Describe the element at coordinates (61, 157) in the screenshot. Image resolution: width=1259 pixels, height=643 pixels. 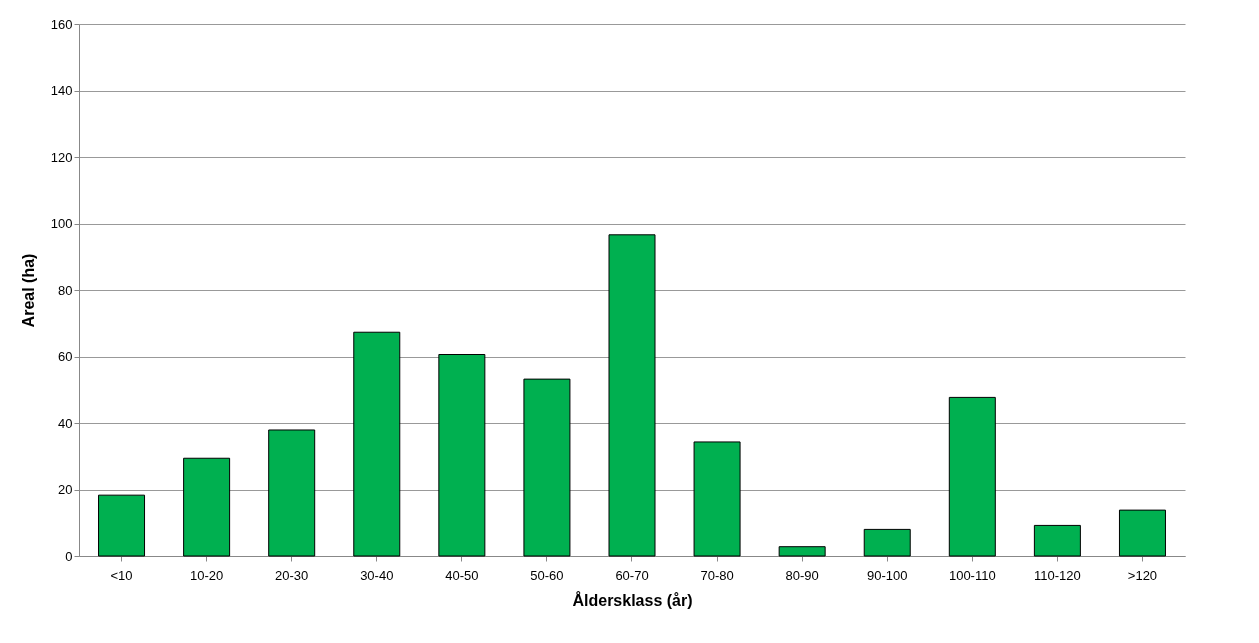
I see `y-tick-label: 120` at that location.